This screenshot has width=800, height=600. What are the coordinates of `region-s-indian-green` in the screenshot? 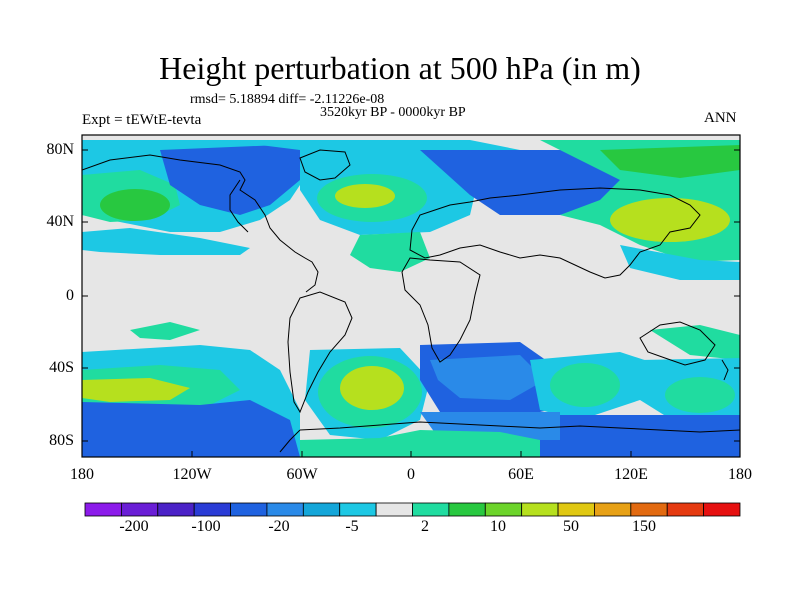 It's located at (585, 385).